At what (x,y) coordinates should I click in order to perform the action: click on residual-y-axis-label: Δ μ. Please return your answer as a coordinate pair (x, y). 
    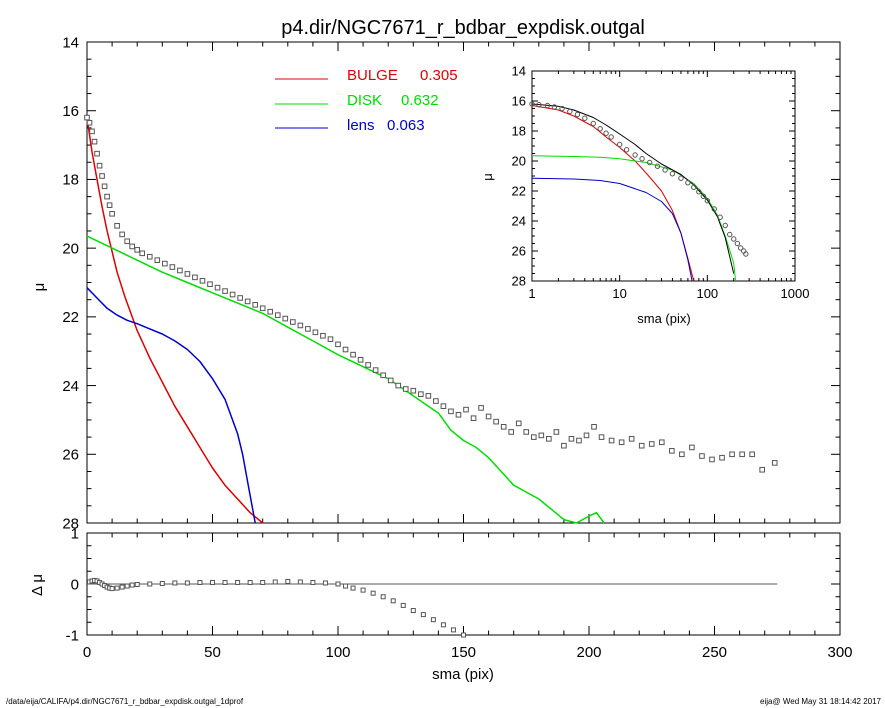
    Looking at the image, I should click on (37, 585).